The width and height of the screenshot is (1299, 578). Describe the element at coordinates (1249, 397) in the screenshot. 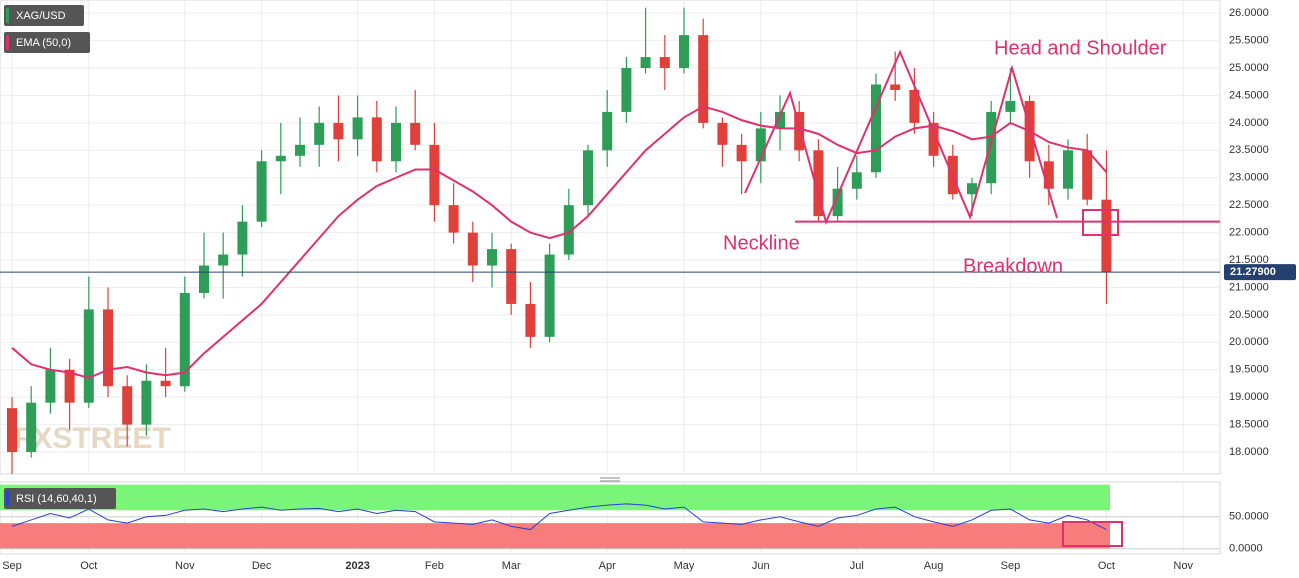

I see `y-tick-label: 19.0000` at that location.